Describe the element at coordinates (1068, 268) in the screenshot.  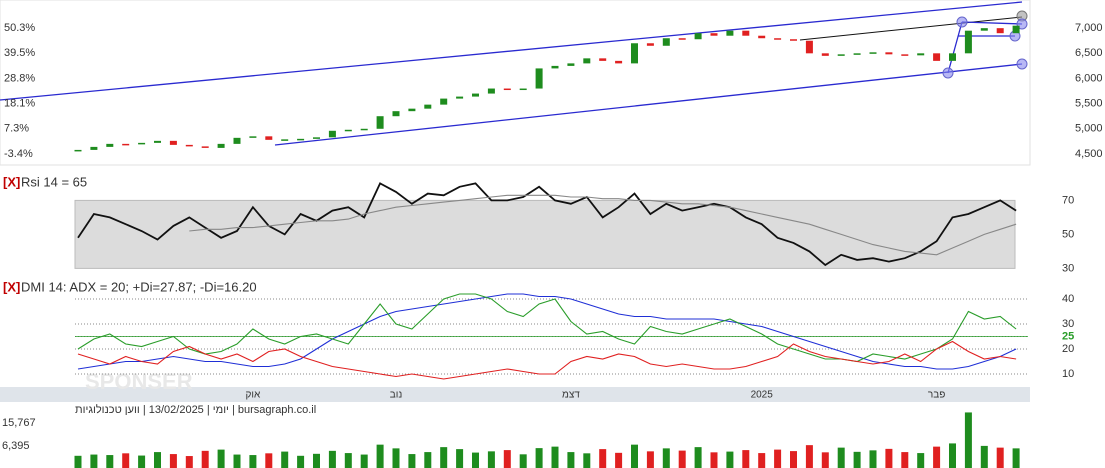
I see `y-tick-label: 30` at that location.